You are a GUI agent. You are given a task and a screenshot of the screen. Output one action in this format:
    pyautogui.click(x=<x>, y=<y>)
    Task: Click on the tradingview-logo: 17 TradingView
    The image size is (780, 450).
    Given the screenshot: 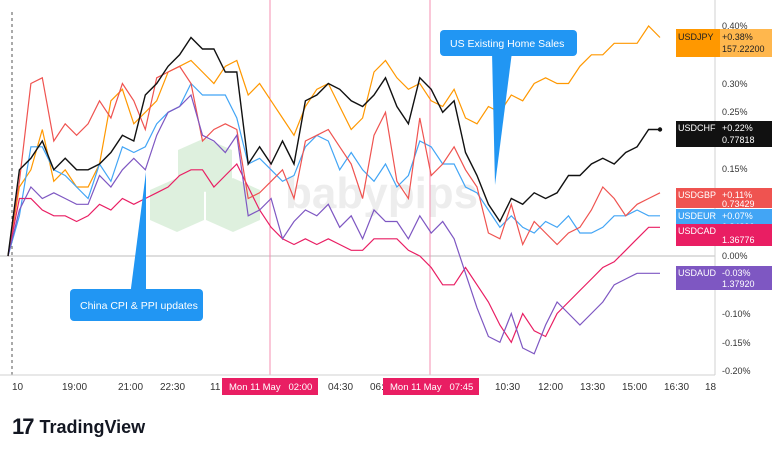 What is the action you would take?
    pyautogui.click(x=78, y=427)
    